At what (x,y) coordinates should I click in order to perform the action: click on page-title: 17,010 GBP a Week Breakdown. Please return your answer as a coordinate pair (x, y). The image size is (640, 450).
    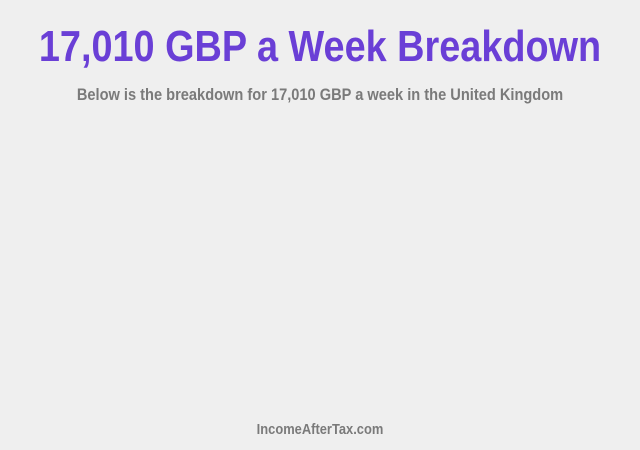
    Looking at the image, I should click on (320, 46).